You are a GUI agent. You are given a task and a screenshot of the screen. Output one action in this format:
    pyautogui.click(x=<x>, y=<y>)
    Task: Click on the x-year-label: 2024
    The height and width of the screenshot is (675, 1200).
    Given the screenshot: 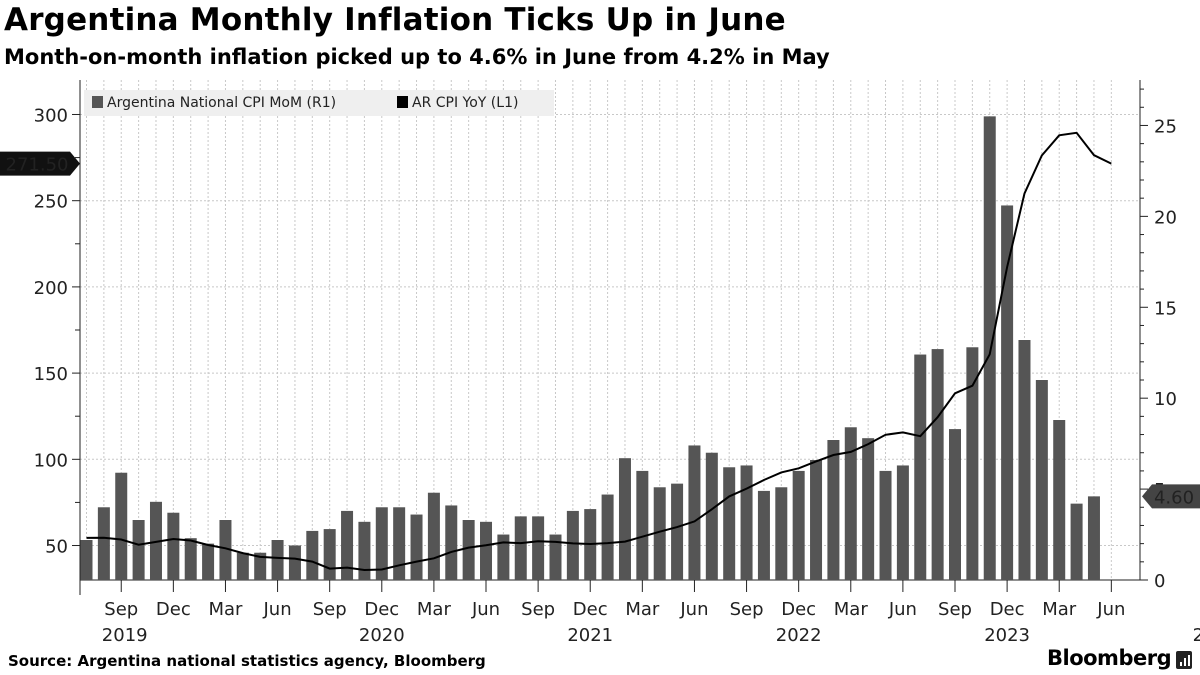 What is the action you would take?
    pyautogui.click(x=1196, y=635)
    